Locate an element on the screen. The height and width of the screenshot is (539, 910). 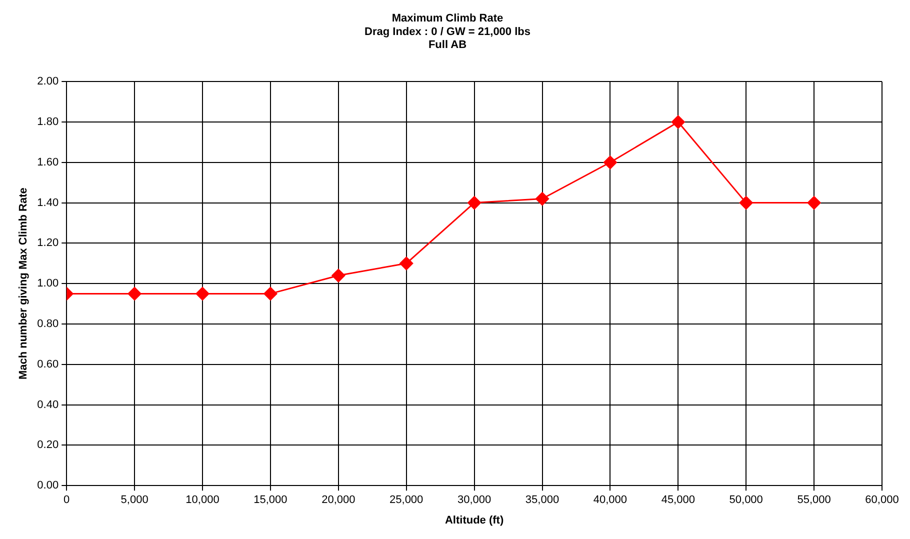
y-tick-label: 1.20 is located at coordinates (48, 243).